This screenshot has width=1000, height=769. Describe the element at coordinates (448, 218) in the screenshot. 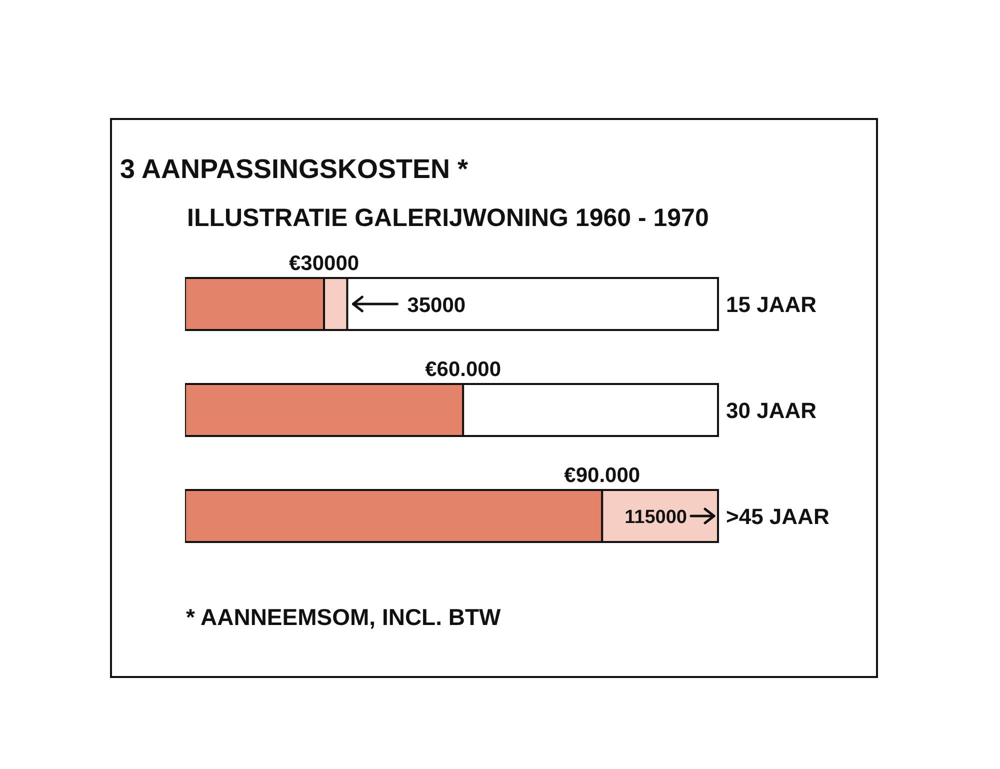

I see `chart-subtitle: ILLUSTRATIE GALERIJWONING 1960 - 1970` at that location.